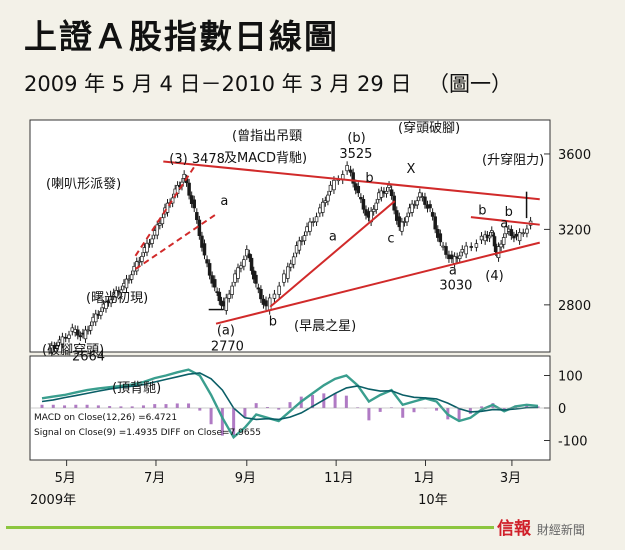 The width and height of the screenshot is (625, 550). What do you see at coordinates (510, 478) in the screenshot?
I see `x-tick-label: 3月` at bounding box center [510, 478].